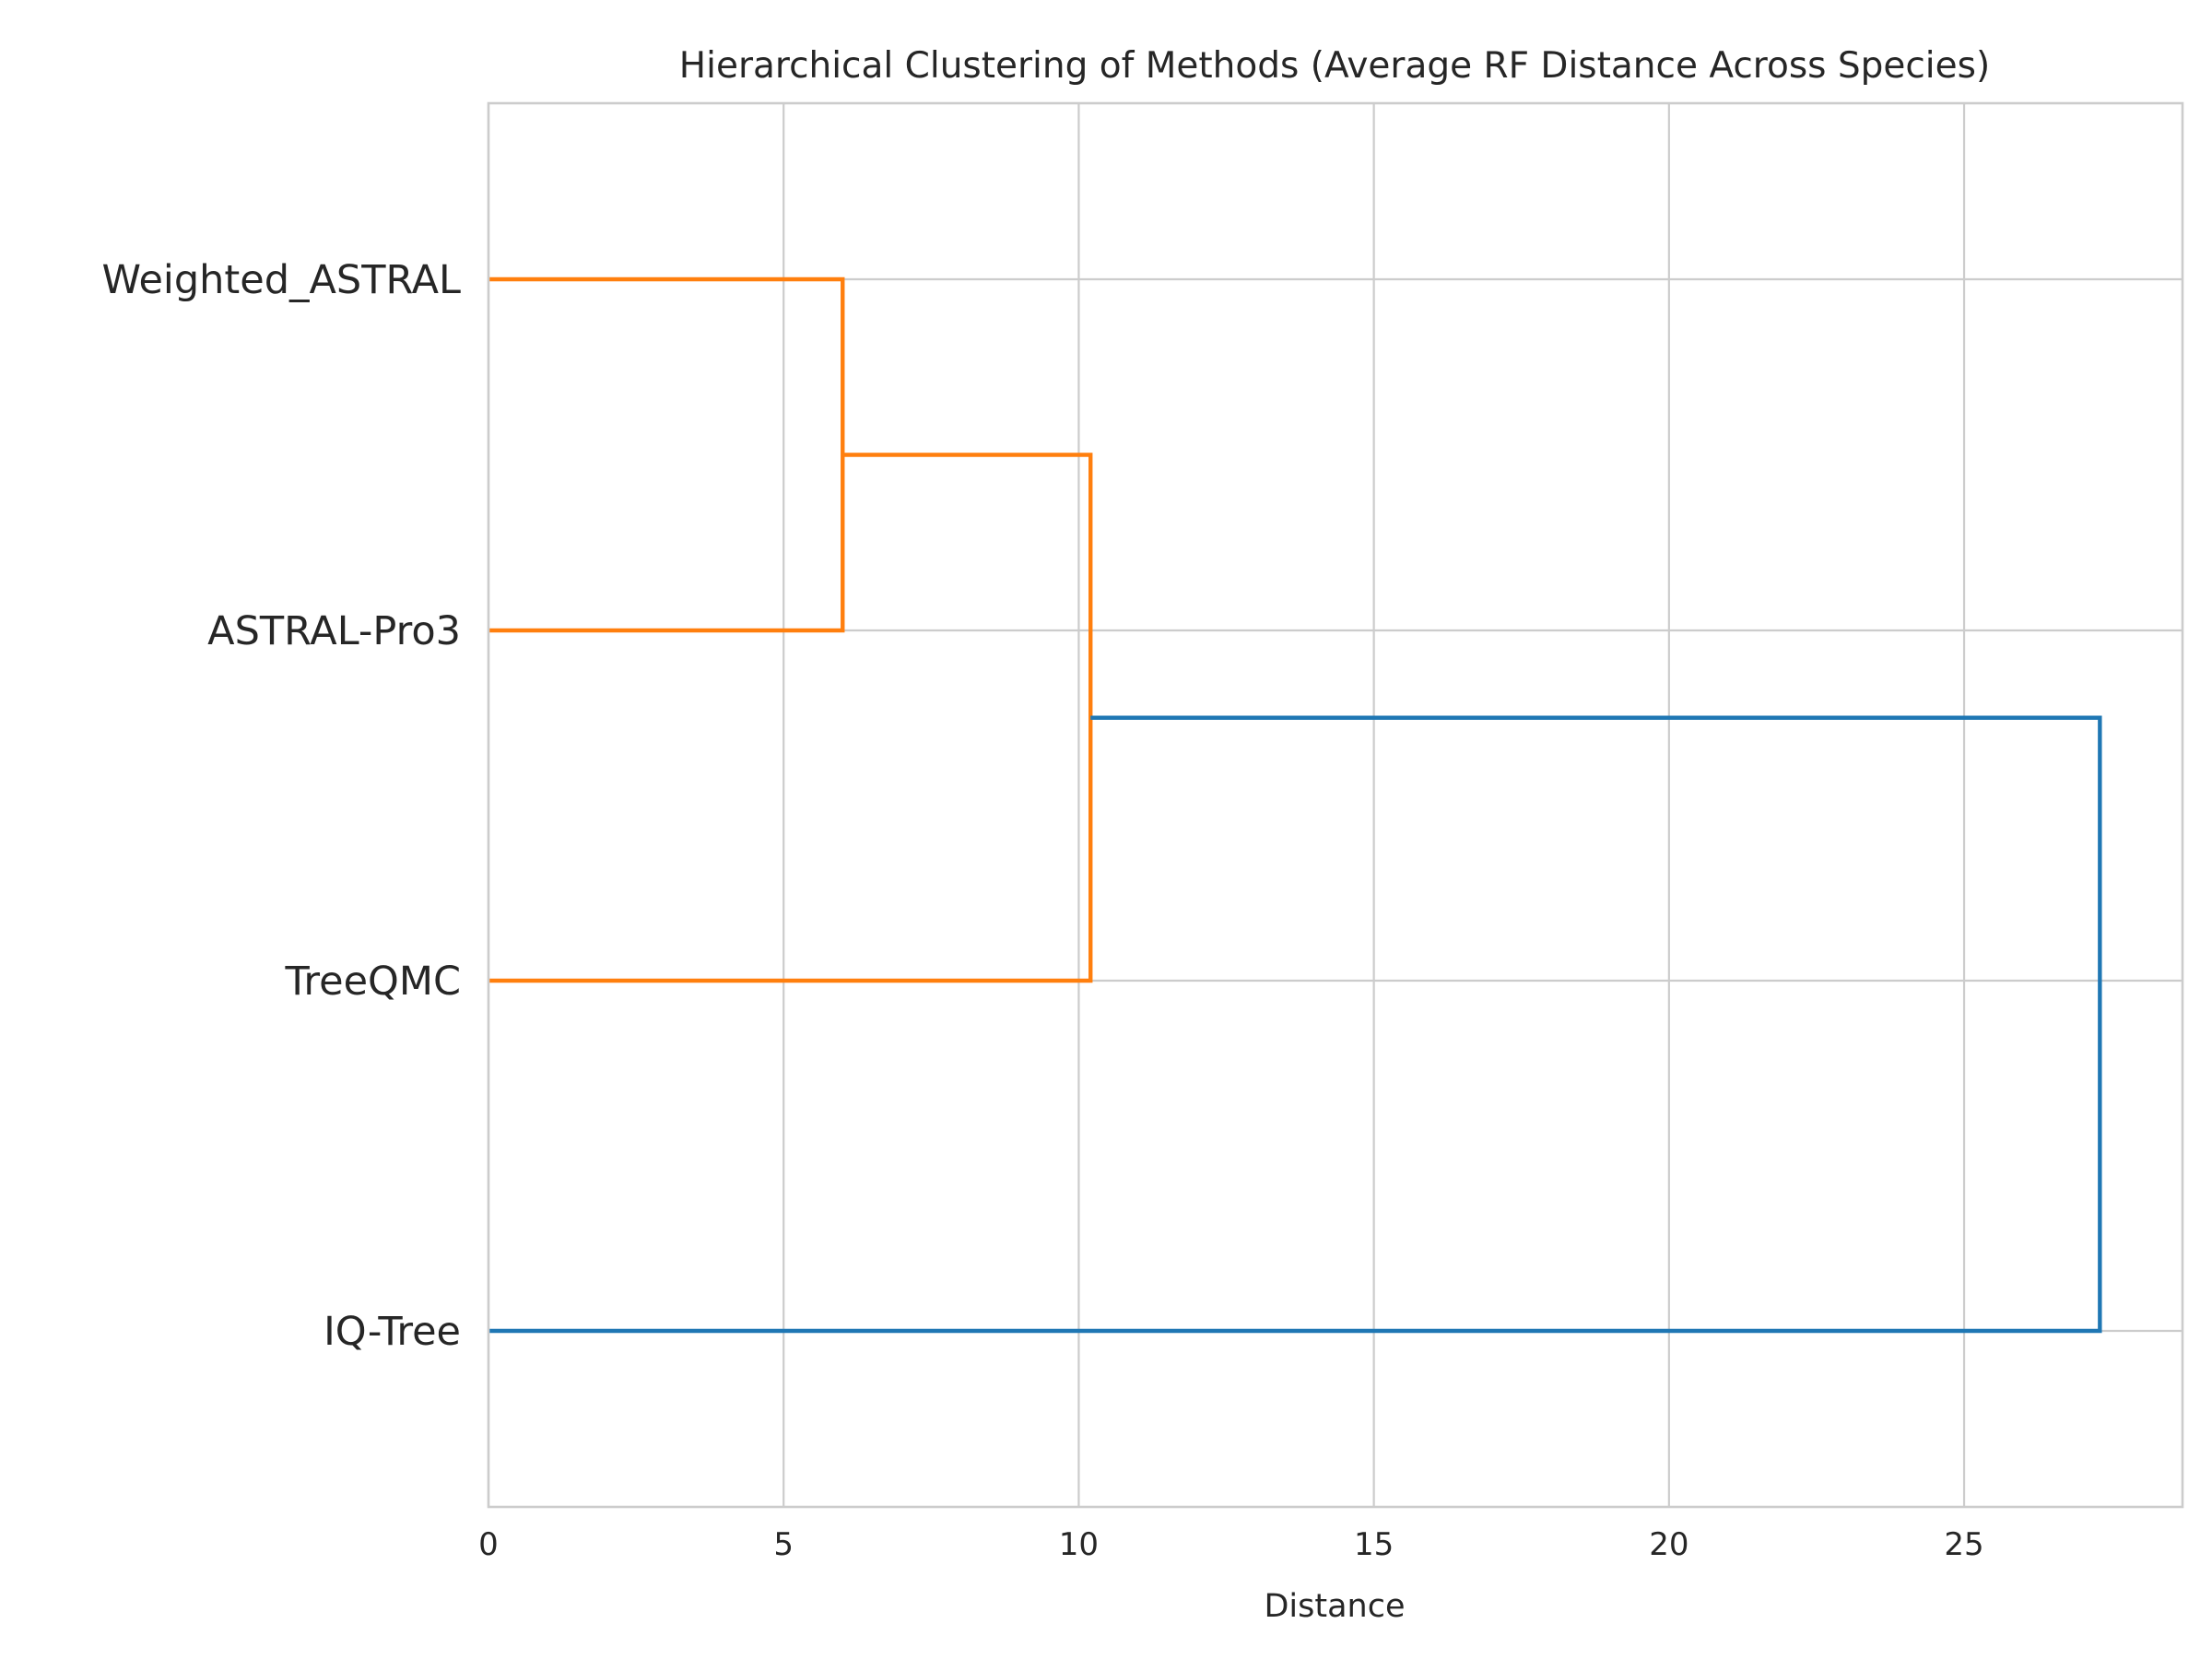 This screenshot has width=2212, height=1659. I want to click on x-tick-label: 10, so click(1079, 1544).